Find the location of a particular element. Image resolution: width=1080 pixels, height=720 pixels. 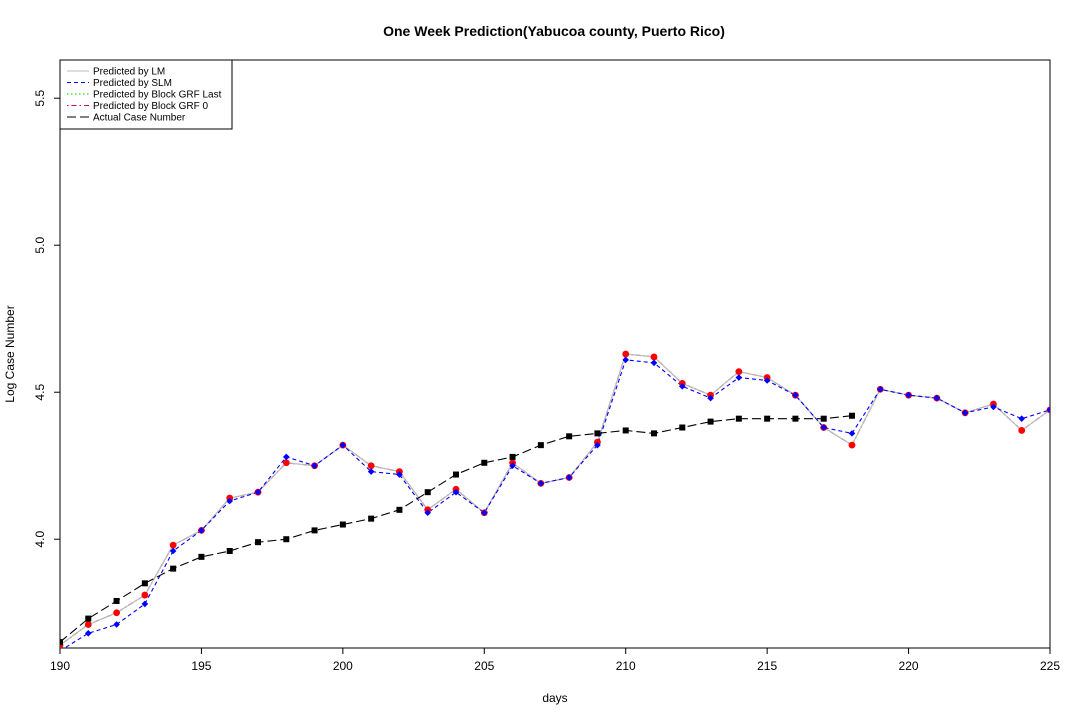

x-tick-label: 195 is located at coordinates (201, 666).